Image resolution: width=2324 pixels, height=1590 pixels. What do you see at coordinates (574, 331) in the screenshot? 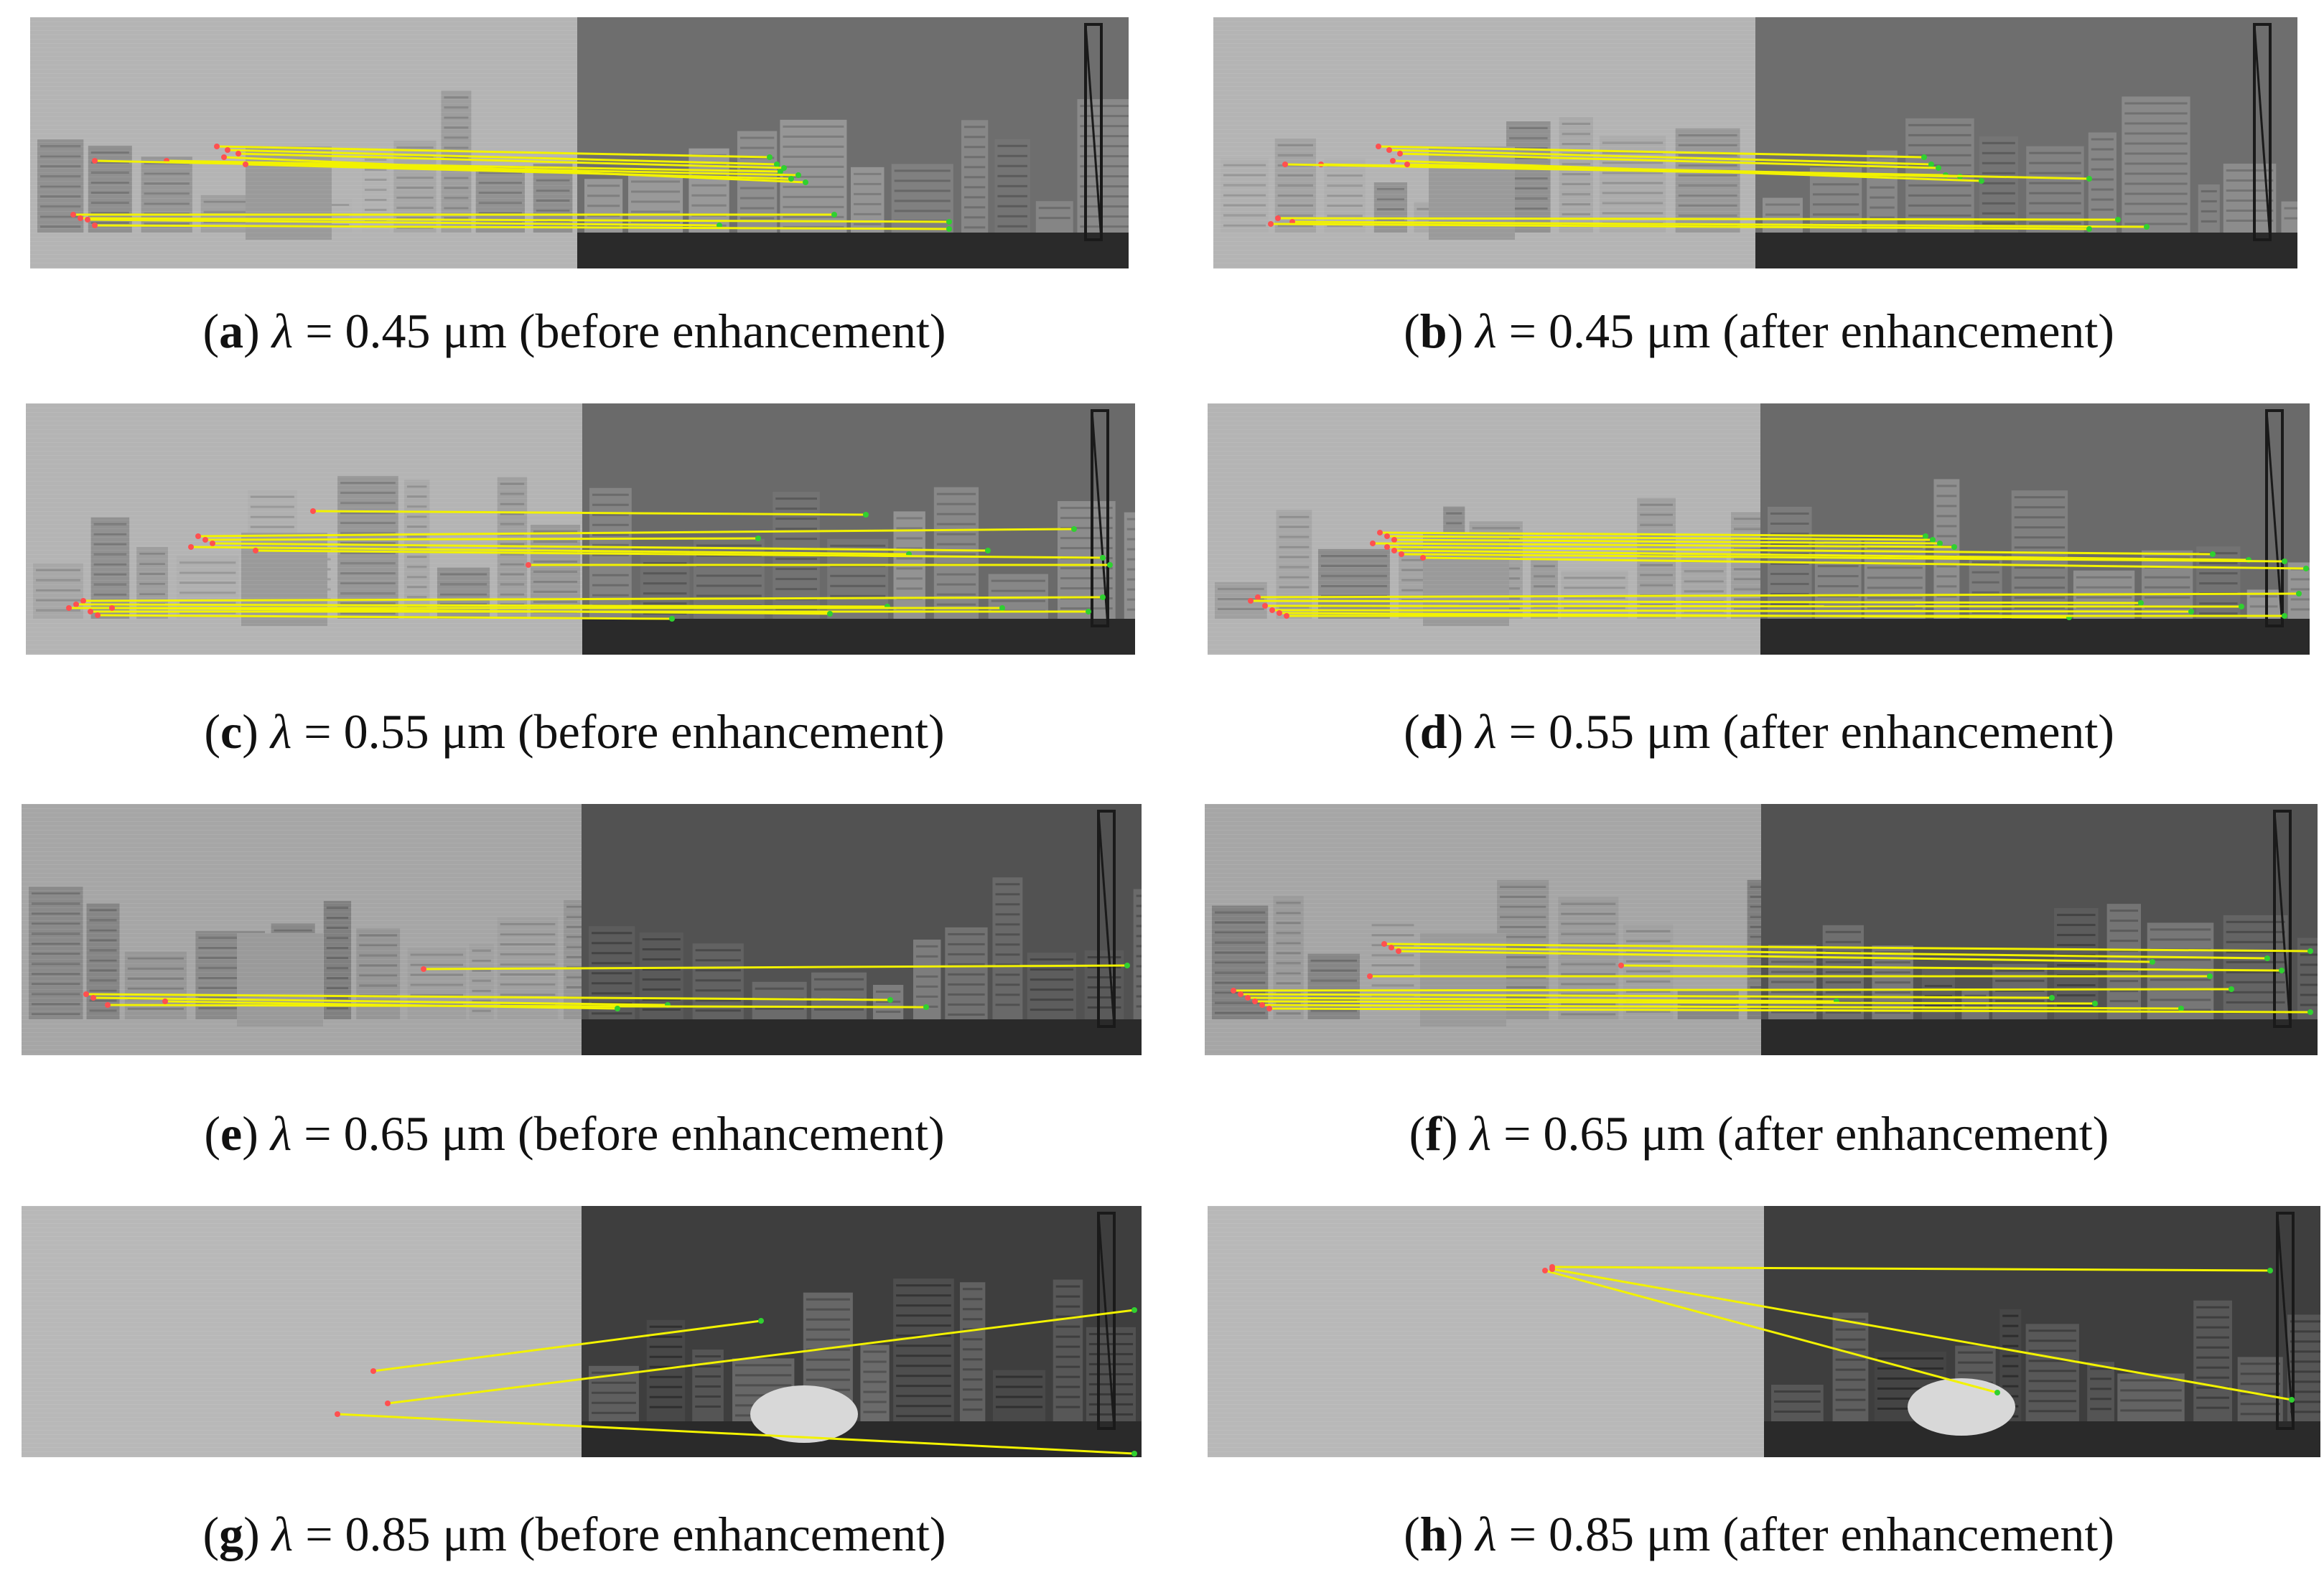
I see `caption-a: (a) λ = 0.45 μm (before enhancement)` at bounding box center [574, 331].